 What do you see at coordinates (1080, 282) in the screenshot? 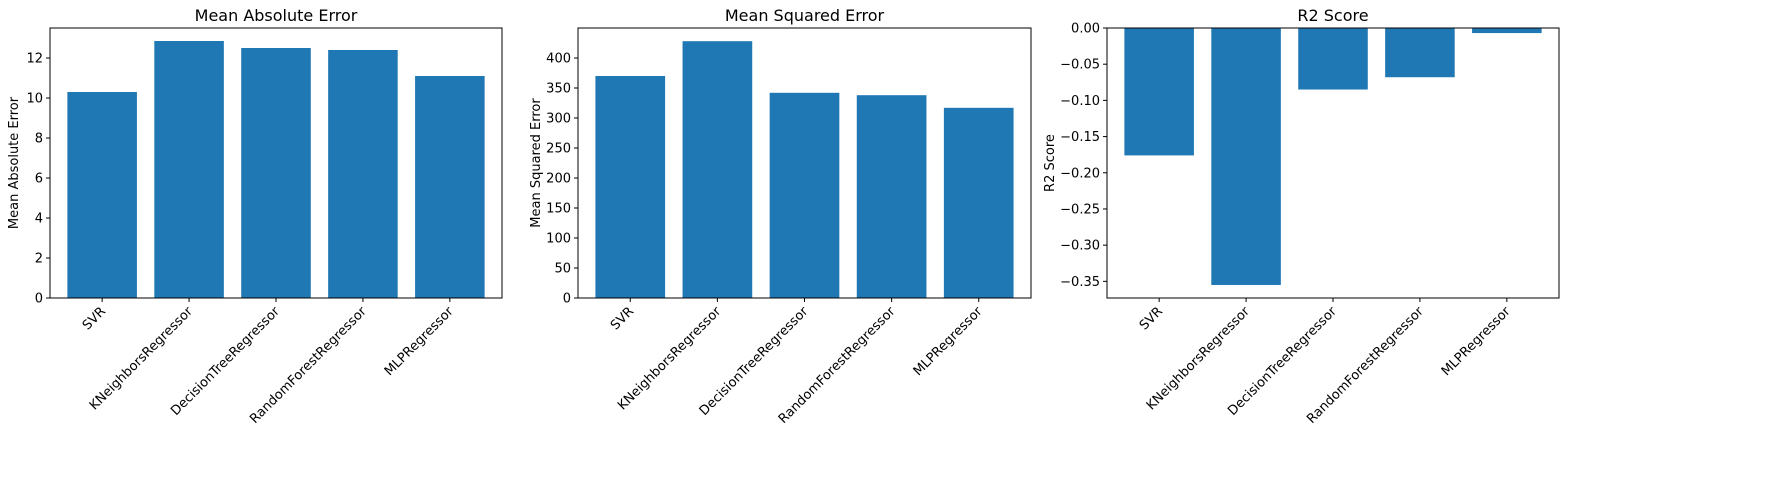
I see `y-tick-label: −0.35` at bounding box center [1080, 282].